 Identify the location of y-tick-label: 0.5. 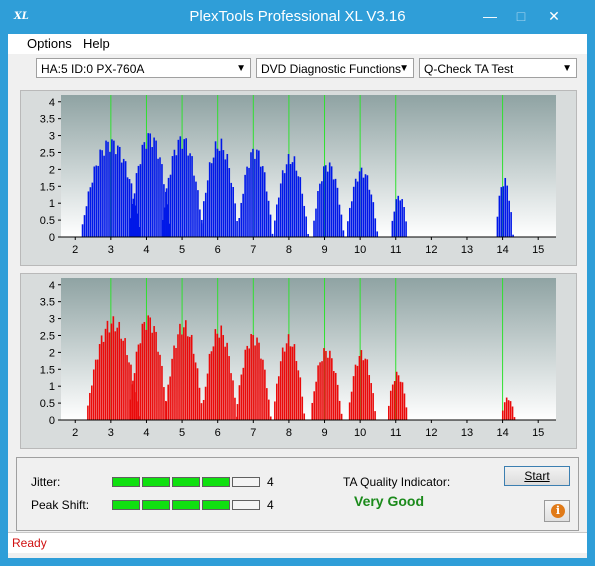
(47, 221).